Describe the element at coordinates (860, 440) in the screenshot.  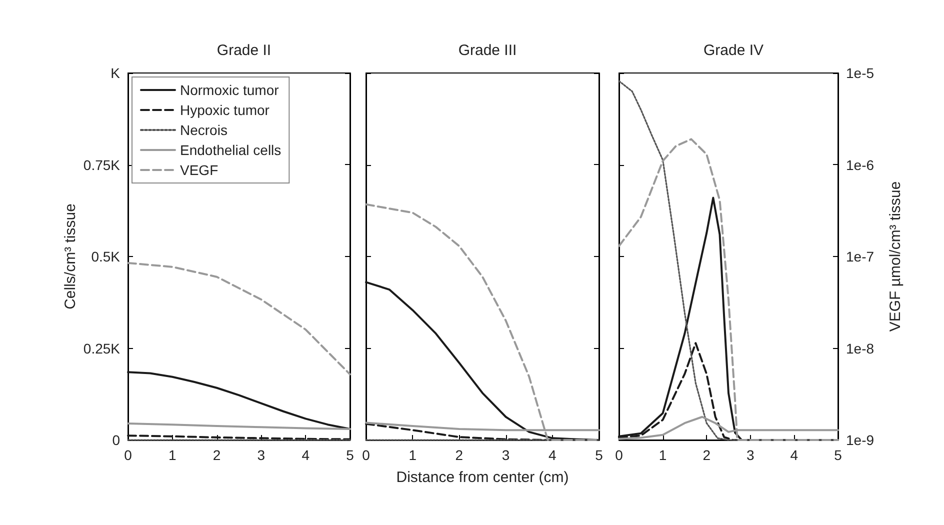
I see `y2-tick-label: 1e-9` at that location.